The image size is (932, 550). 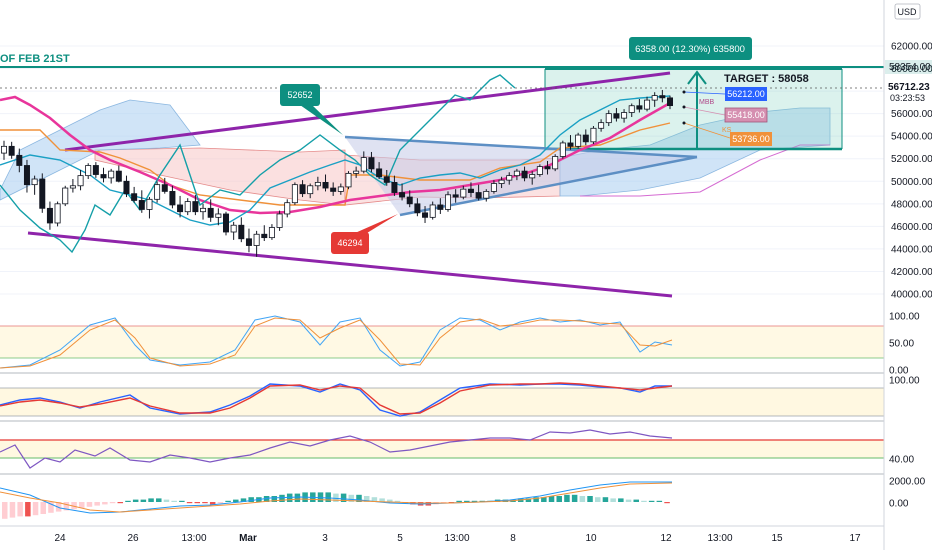 I want to click on currency-button: USD, so click(x=907, y=11).